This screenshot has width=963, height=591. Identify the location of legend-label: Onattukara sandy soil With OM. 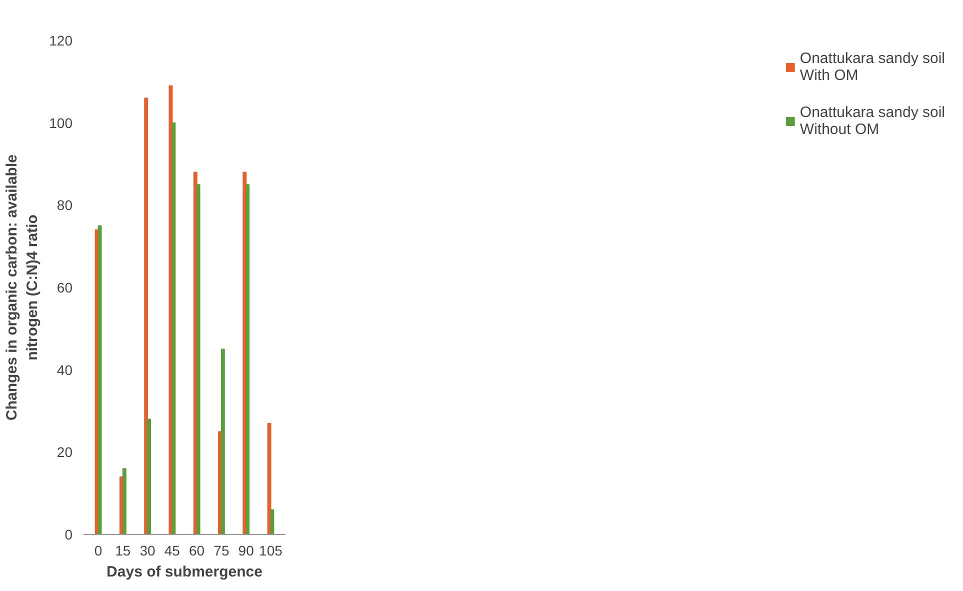
(872, 67).